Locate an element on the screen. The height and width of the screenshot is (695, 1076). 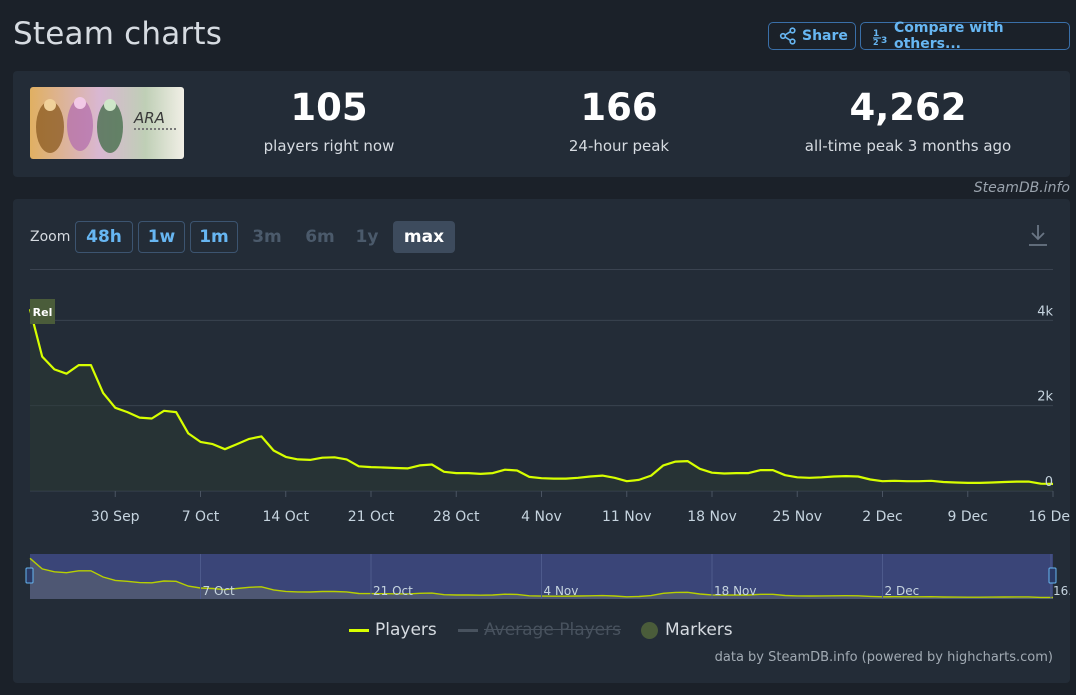
release-marker-label: Rel is located at coordinates (43, 312).